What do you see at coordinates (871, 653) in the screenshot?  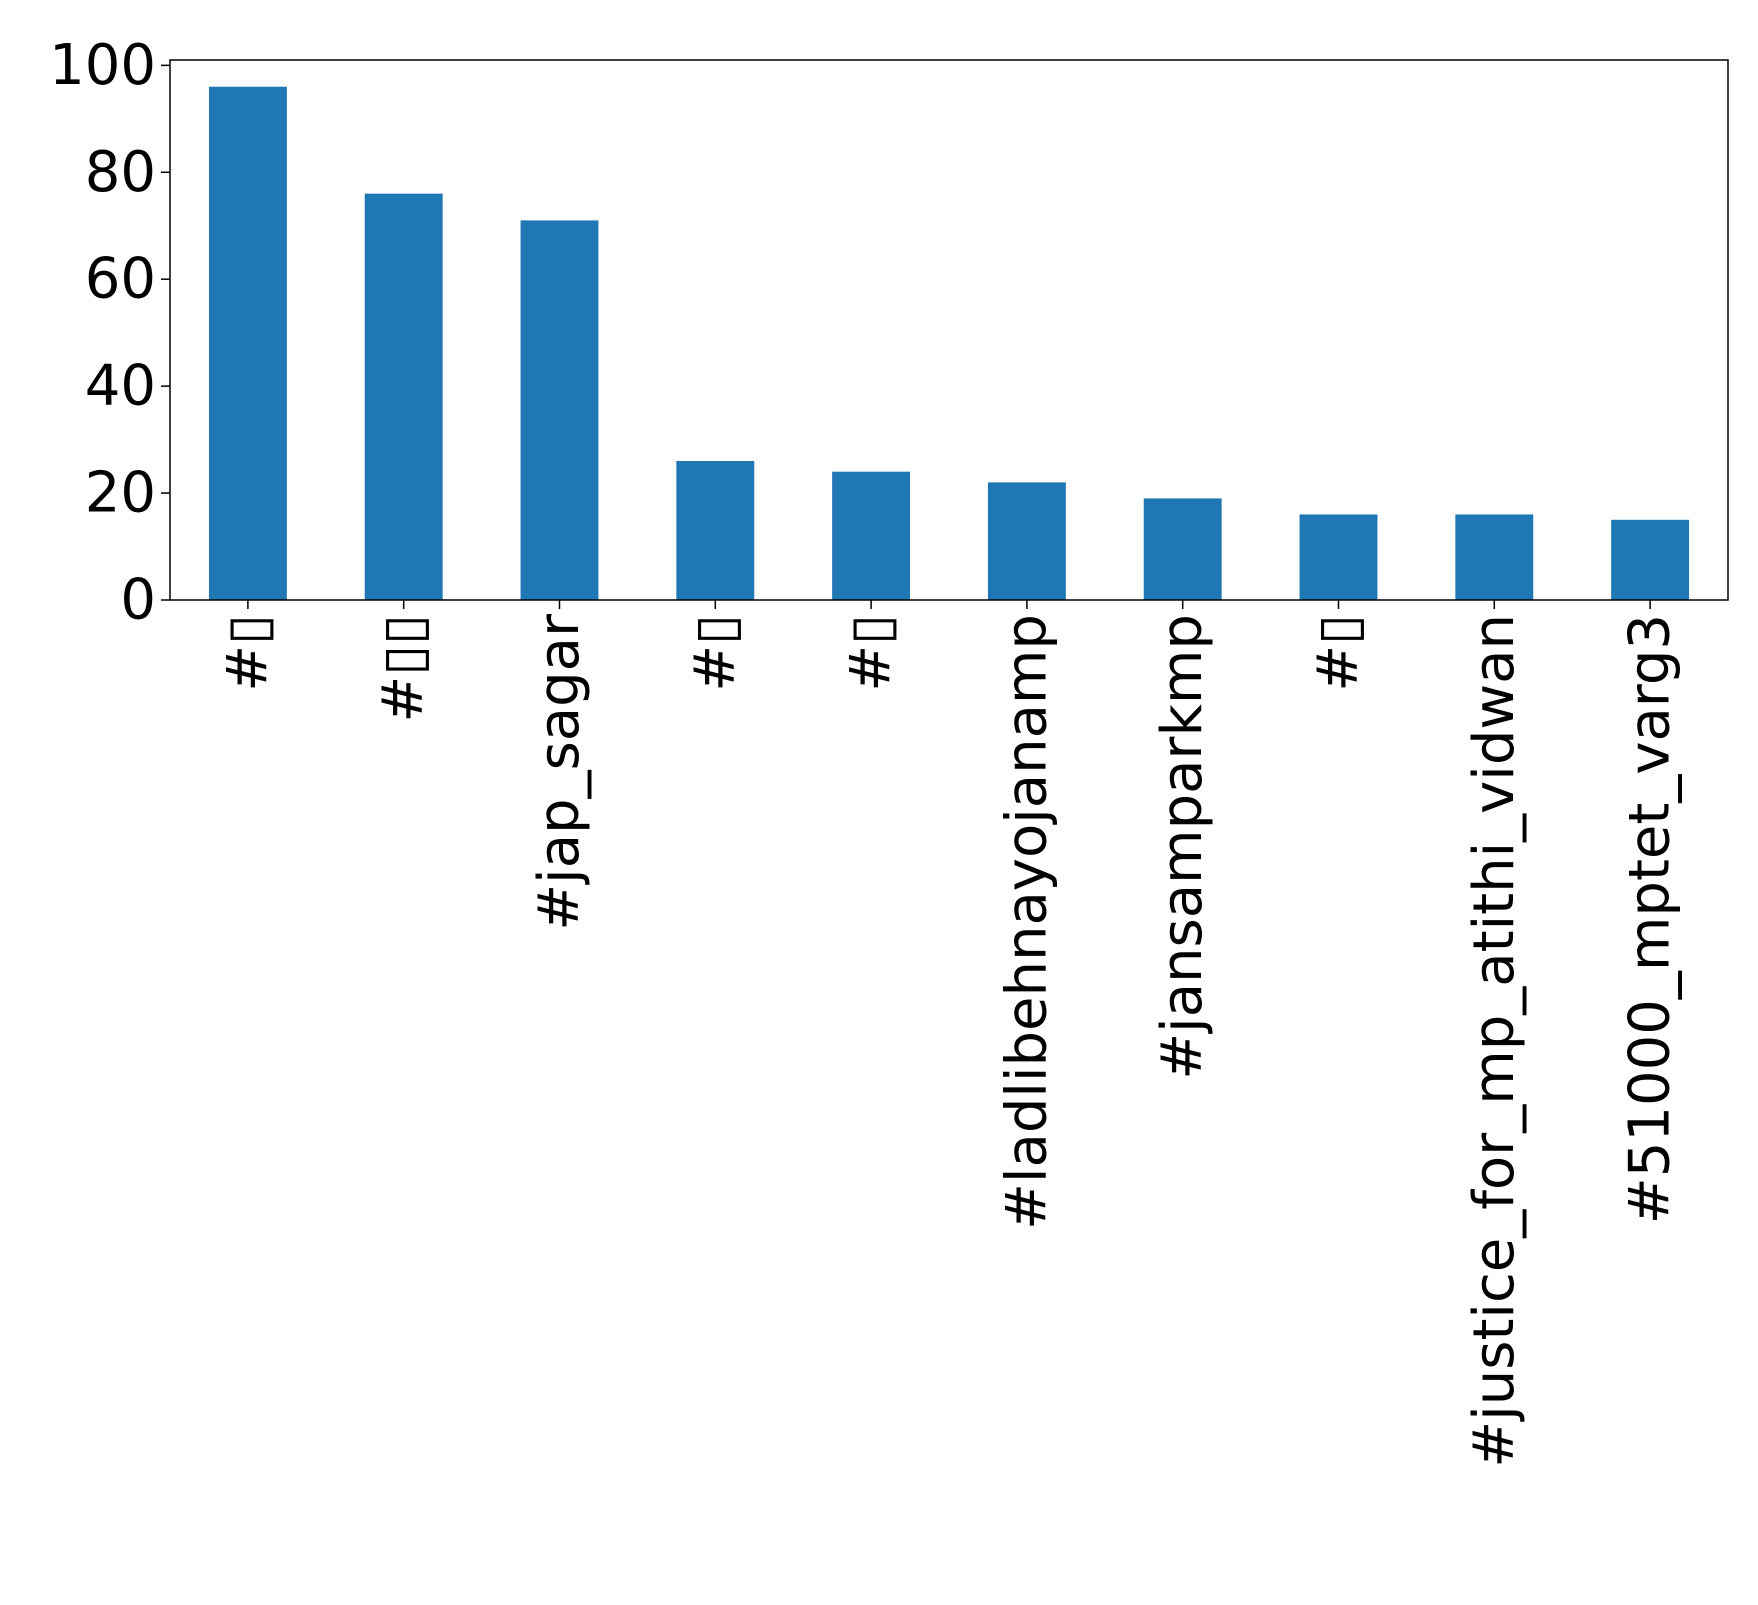 I see `x-tick-label-4: #▯` at bounding box center [871, 653].